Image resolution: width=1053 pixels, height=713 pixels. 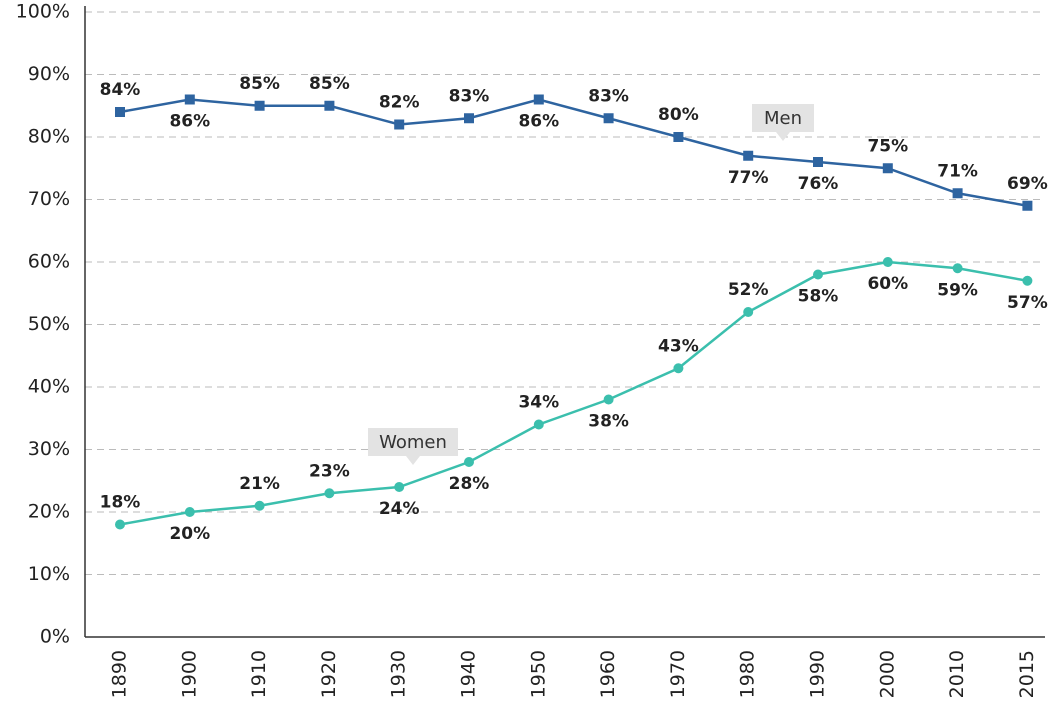 What do you see at coordinates (49, 574) in the screenshot?
I see `y-tick-label: 10%` at bounding box center [49, 574].